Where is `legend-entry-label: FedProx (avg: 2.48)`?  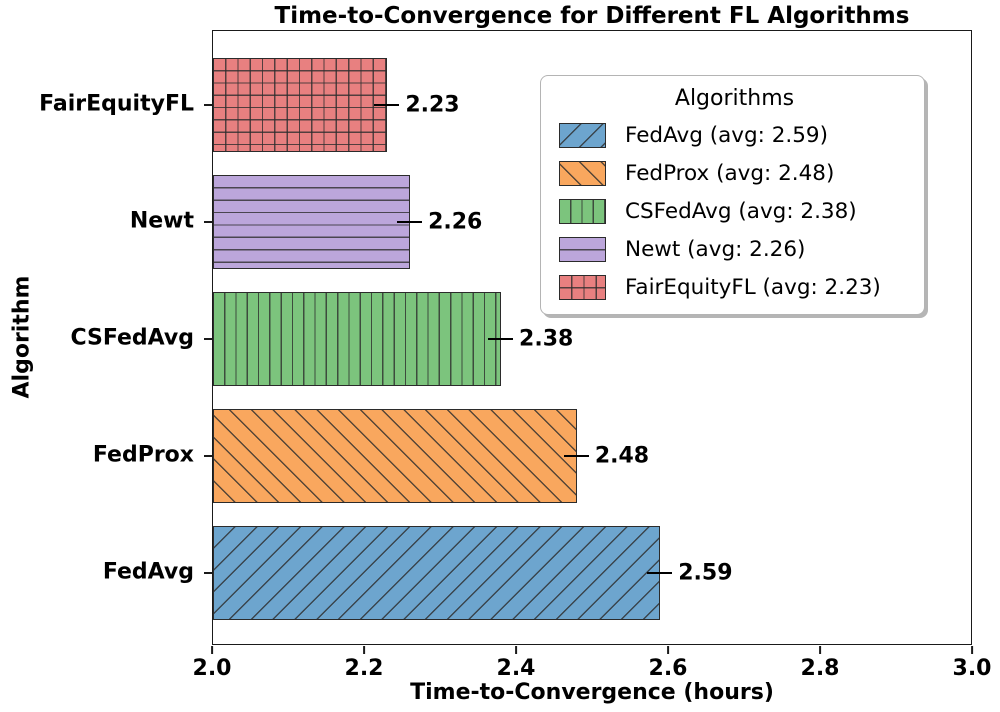 legend-entry-label: FedProx (avg: 2.48) is located at coordinates (730, 174).